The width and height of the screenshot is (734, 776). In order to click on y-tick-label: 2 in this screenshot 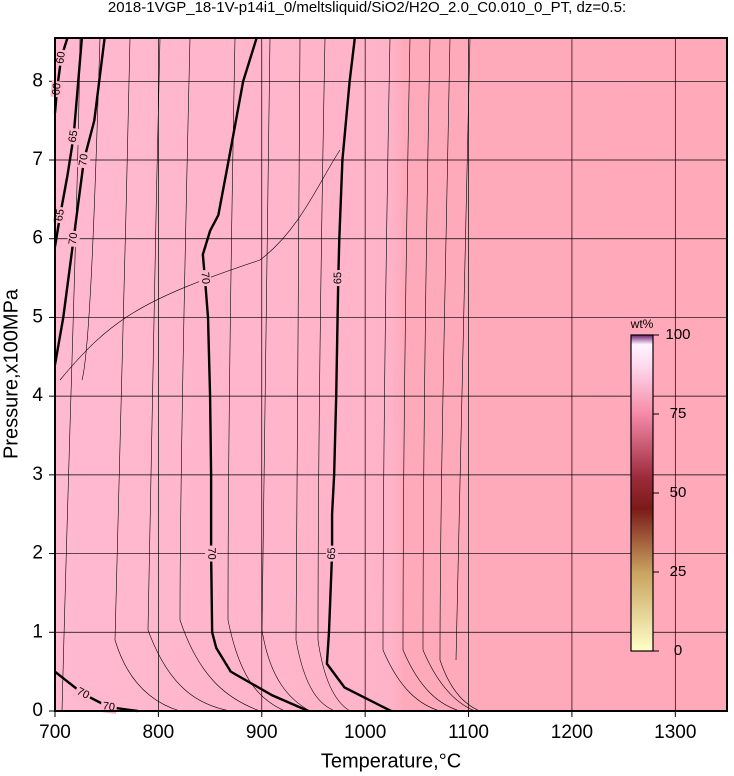, I will do `click(37, 553)`.